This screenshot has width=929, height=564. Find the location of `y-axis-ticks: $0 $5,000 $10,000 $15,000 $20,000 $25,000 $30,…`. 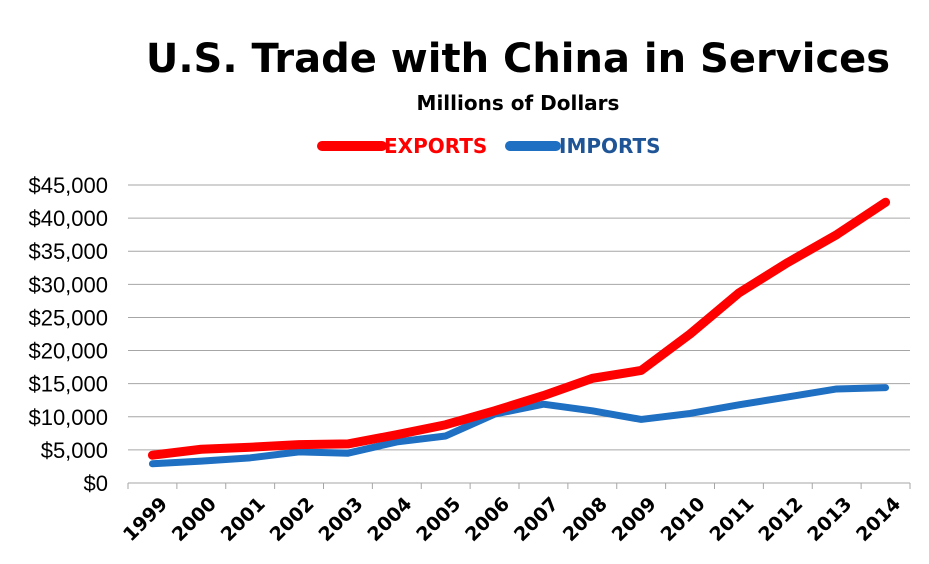

y-axis-ticks: $0 $5,000 $10,000 $15,000 $20,000 $25,000 $30,… is located at coordinates (68, 334).